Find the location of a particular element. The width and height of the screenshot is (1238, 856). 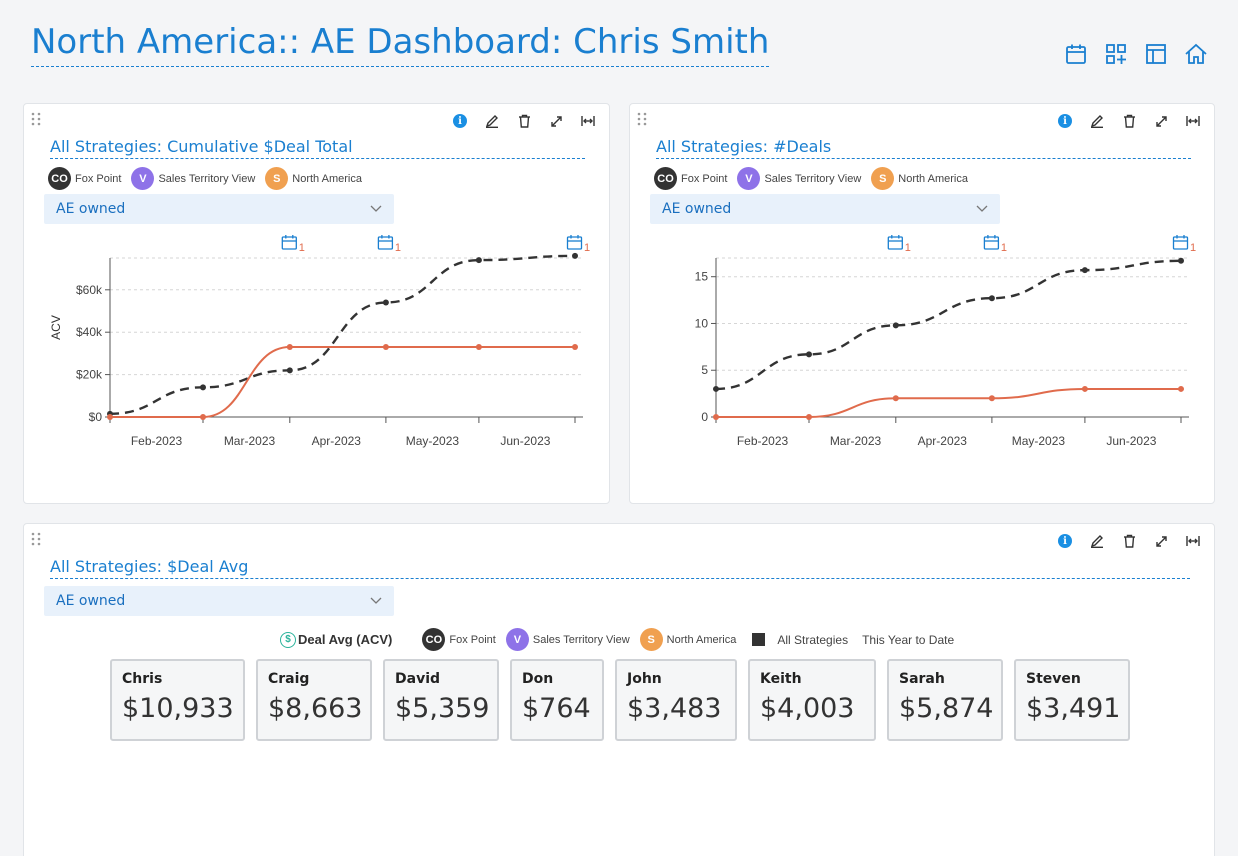

metric-label: $ Deal Avg (ACV) is located at coordinates (336, 639).